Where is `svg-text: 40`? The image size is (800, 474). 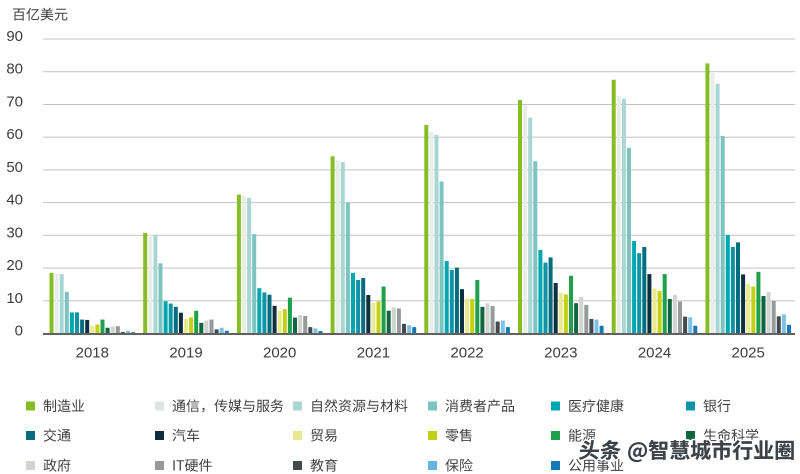 svg-text: 40 is located at coordinates (14, 200).